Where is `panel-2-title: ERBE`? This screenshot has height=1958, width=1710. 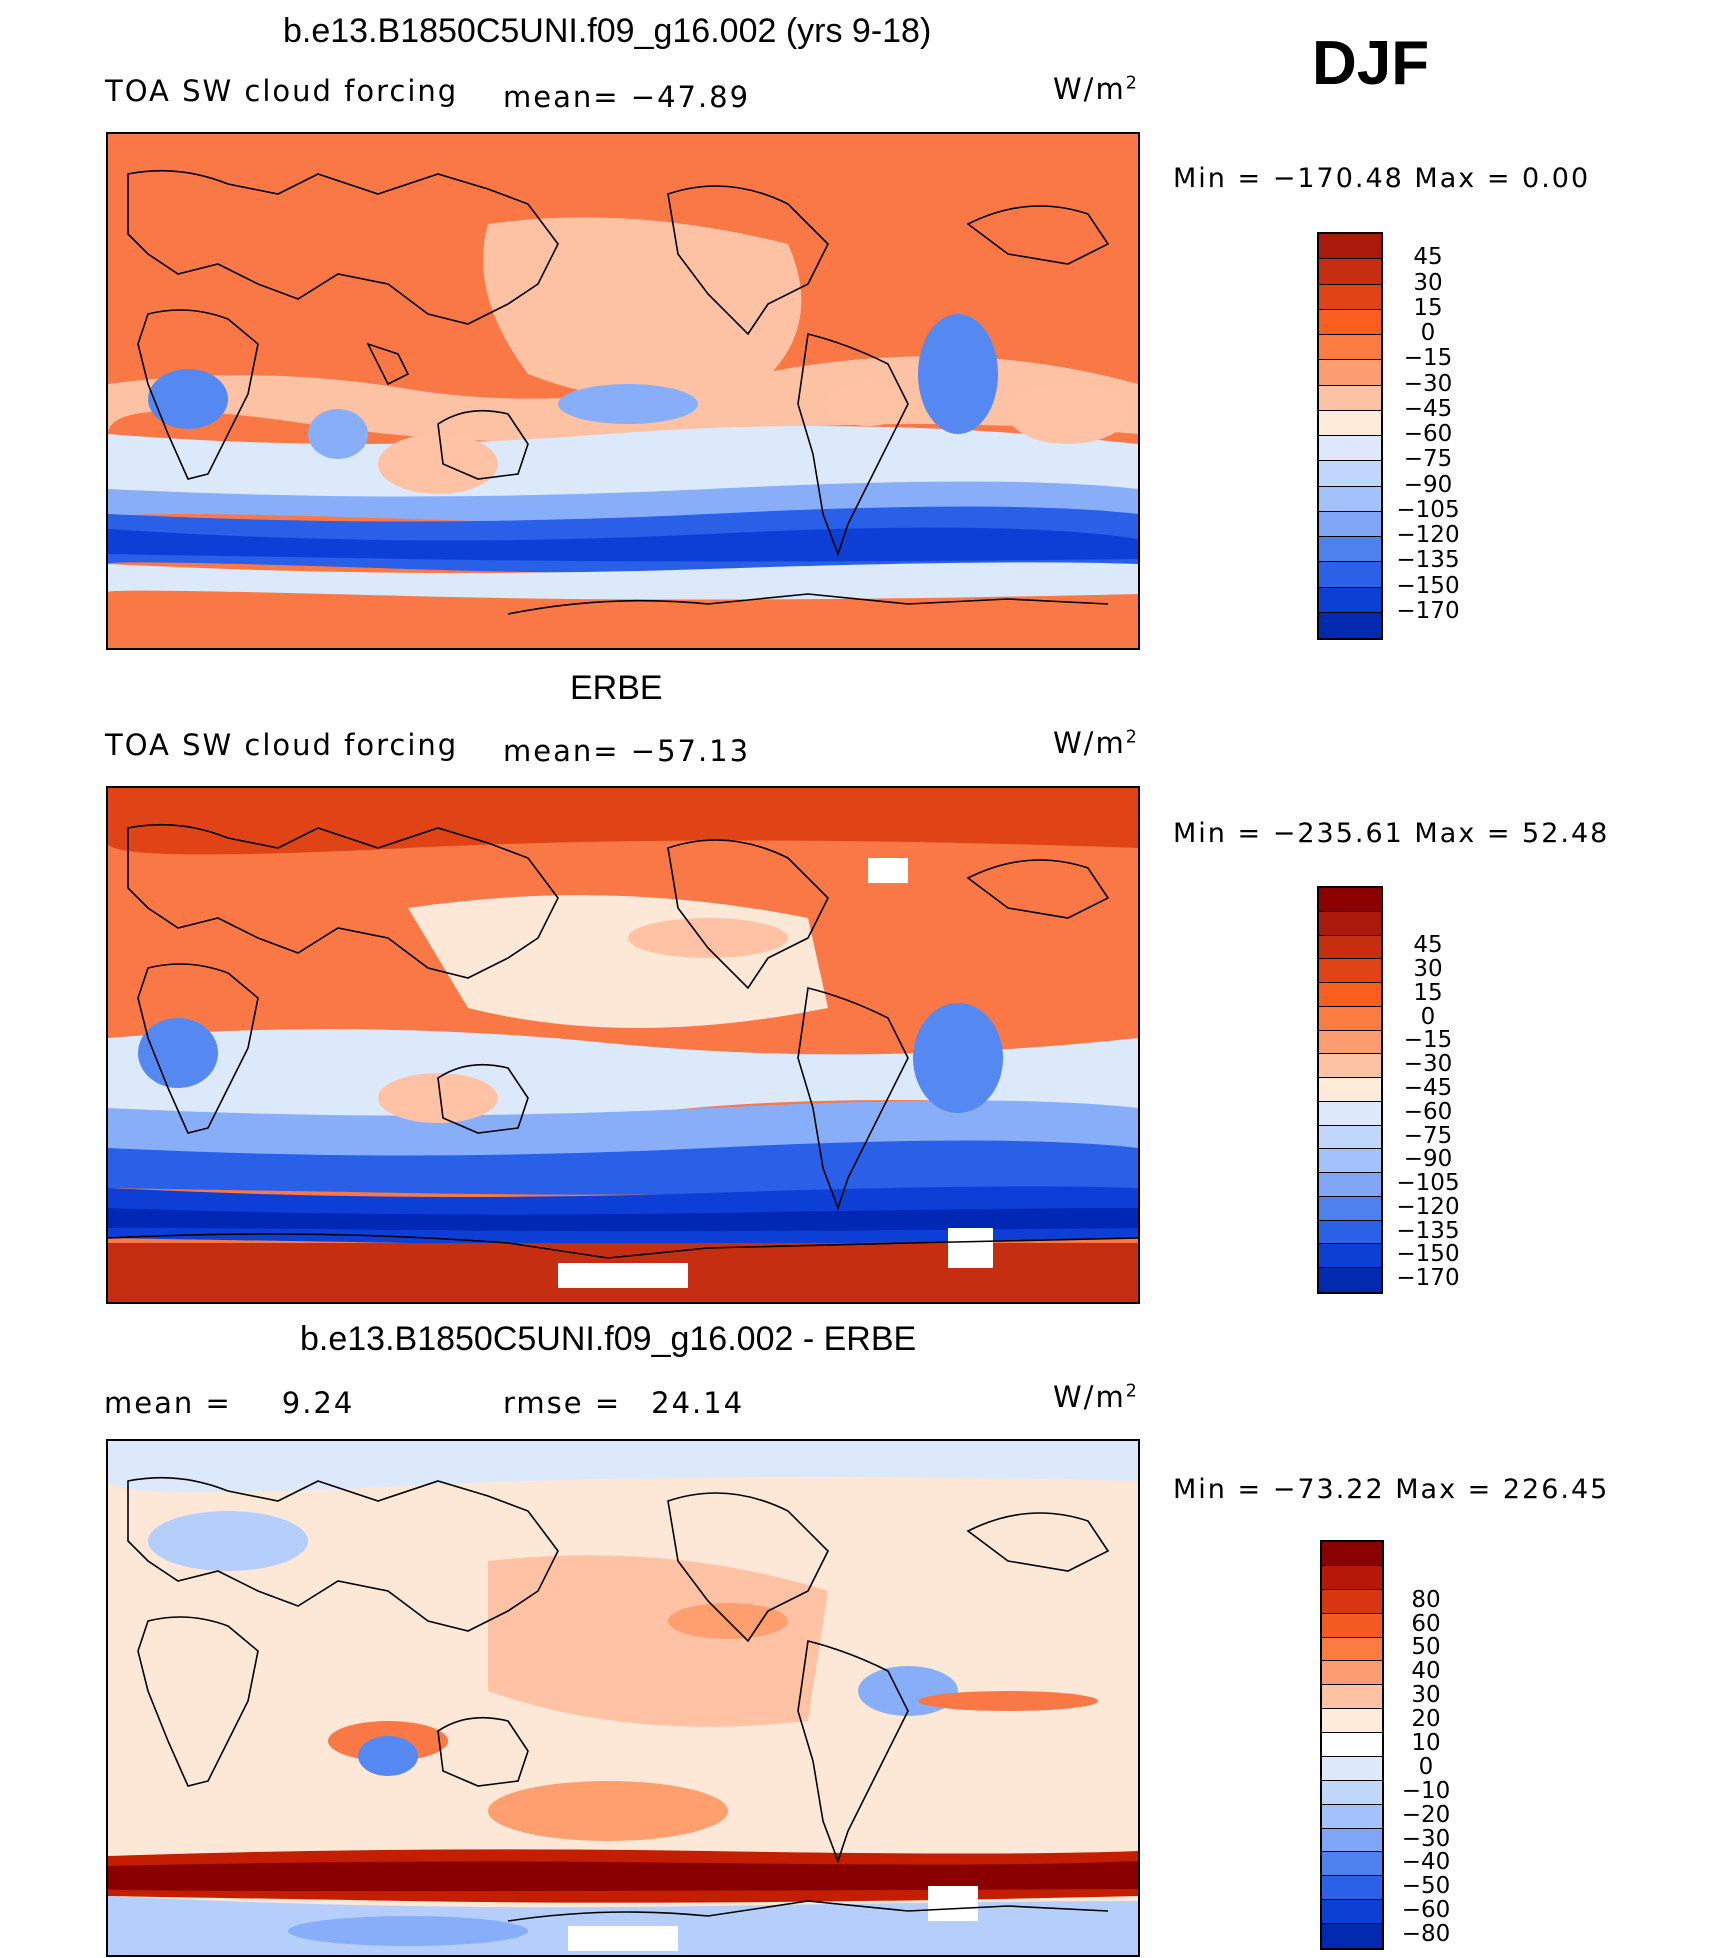 panel-2-title: ERBE is located at coordinates (616, 688).